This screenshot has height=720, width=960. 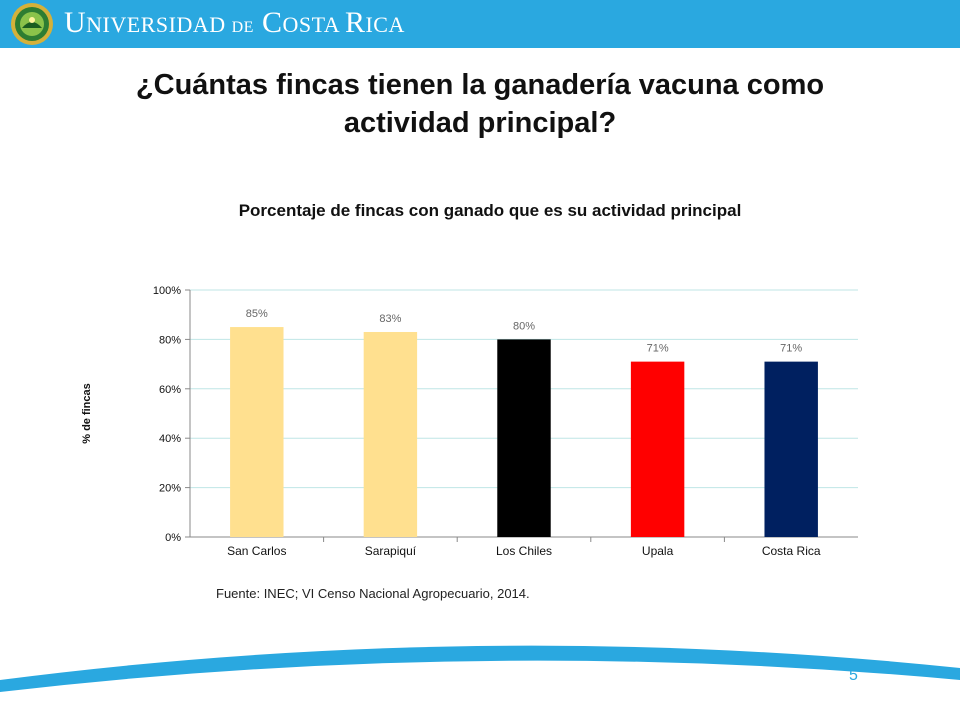 What do you see at coordinates (658, 551) in the screenshot?
I see `x-tick-label: Upala` at bounding box center [658, 551].